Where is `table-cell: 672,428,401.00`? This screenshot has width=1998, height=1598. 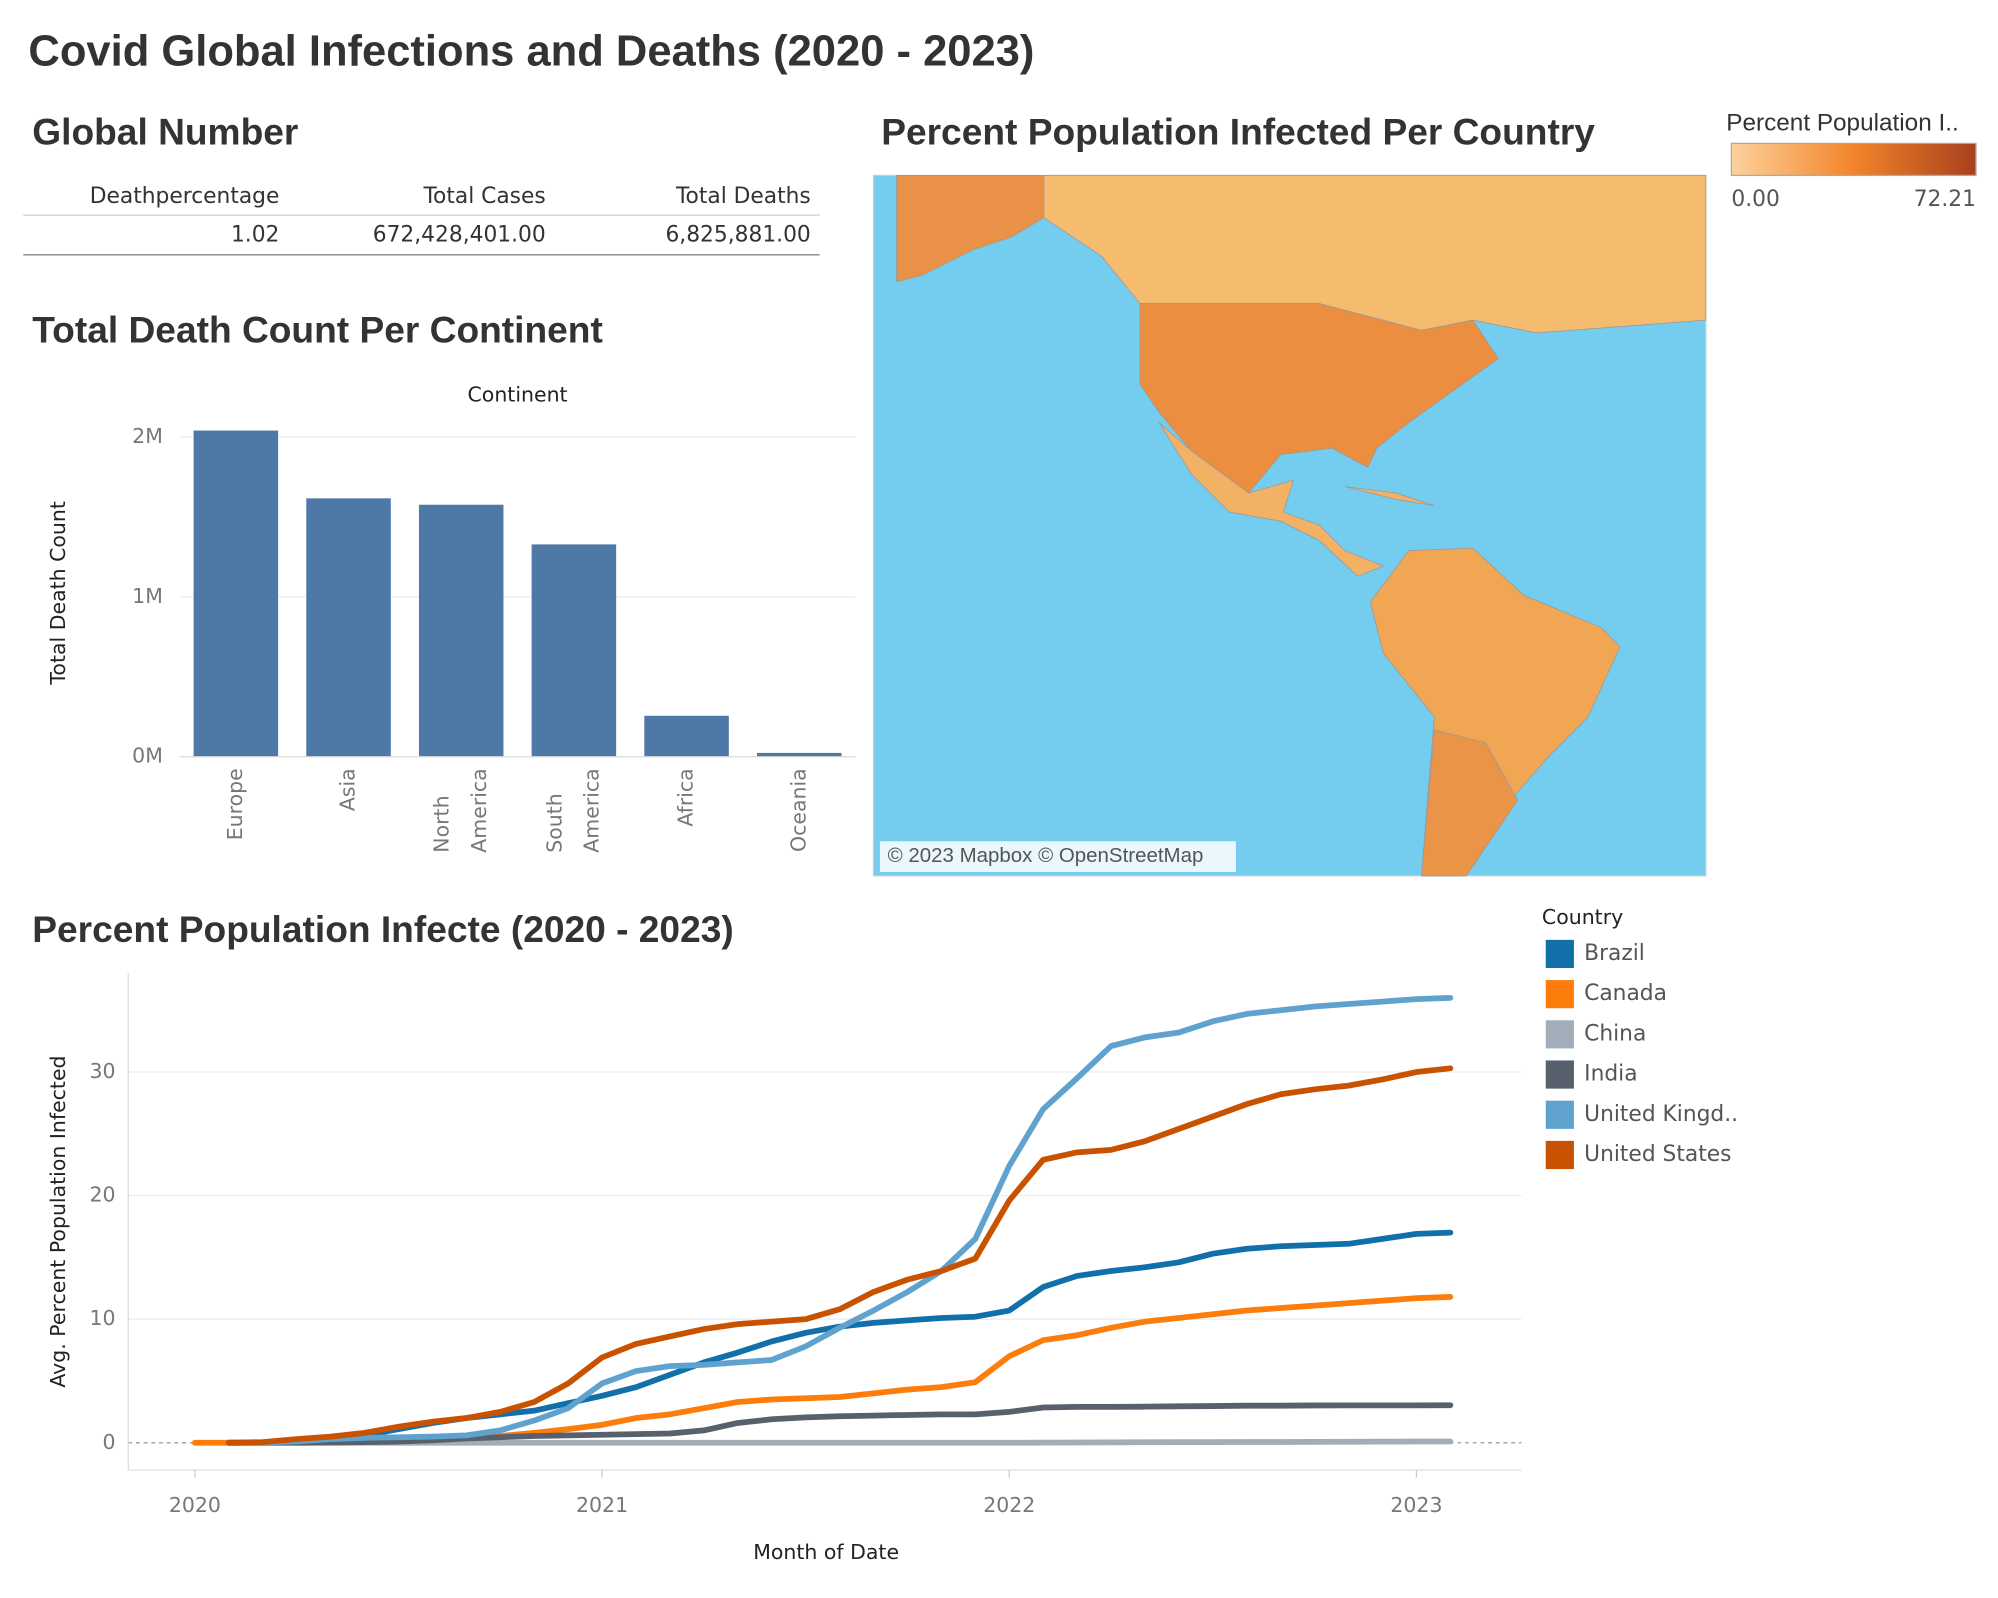
table-cell: 672,428,401.00 is located at coordinates (459, 235).